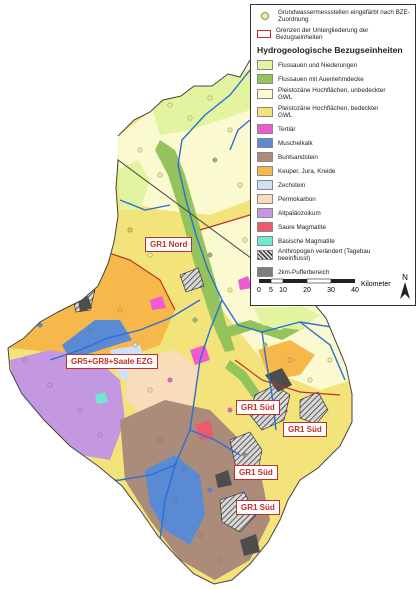  Describe the element at coordinates (331, 290) in the screenshot. I see `scale-tick-label: 30` at that location.